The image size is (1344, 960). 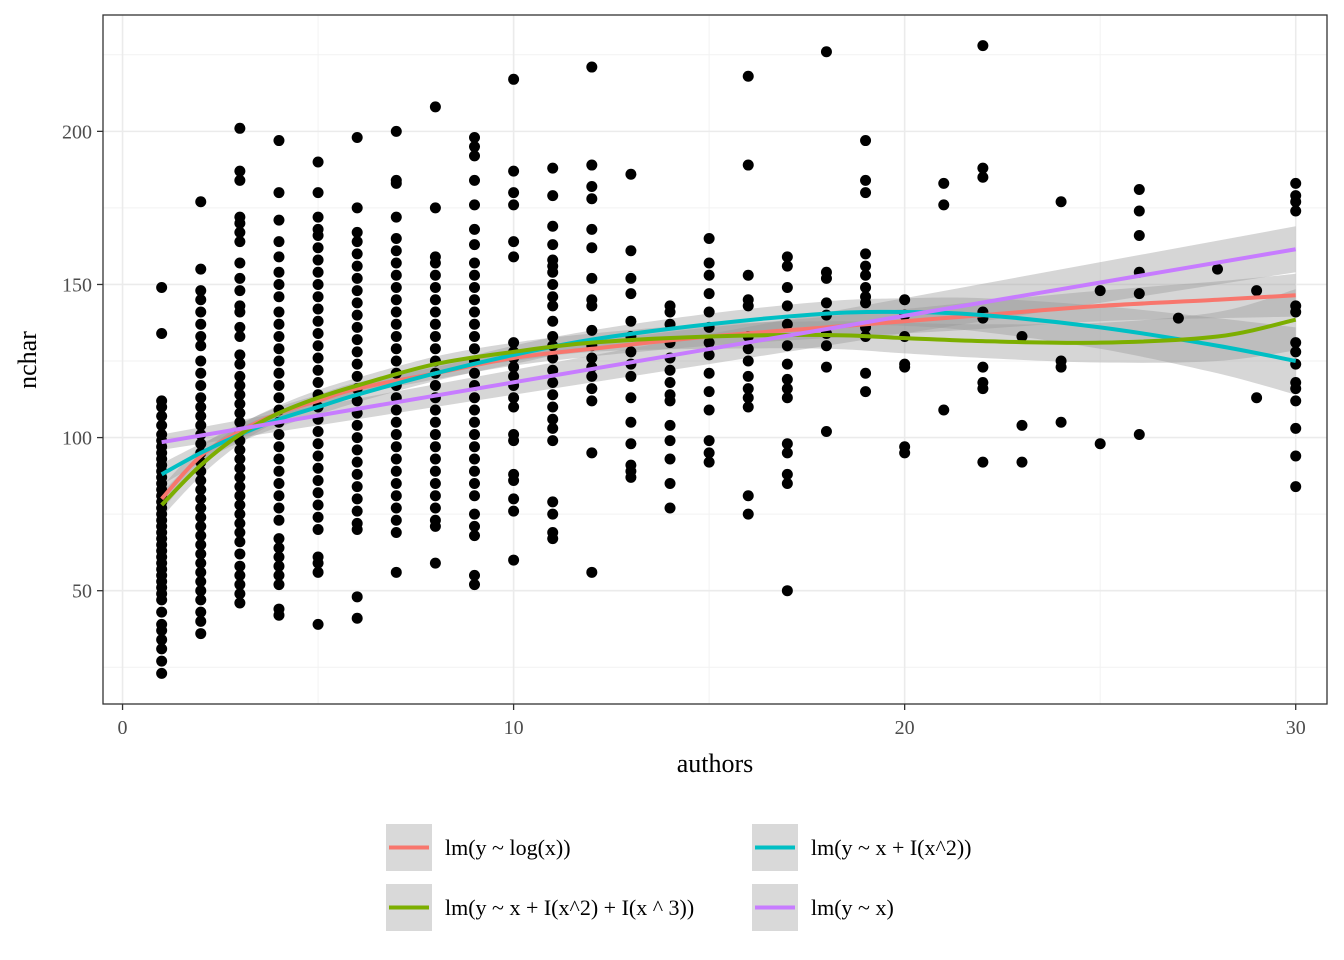 What do you see at coordinates (728, 393) in the screenshot?
I see `fit-line` at bounding box center [728, 393].